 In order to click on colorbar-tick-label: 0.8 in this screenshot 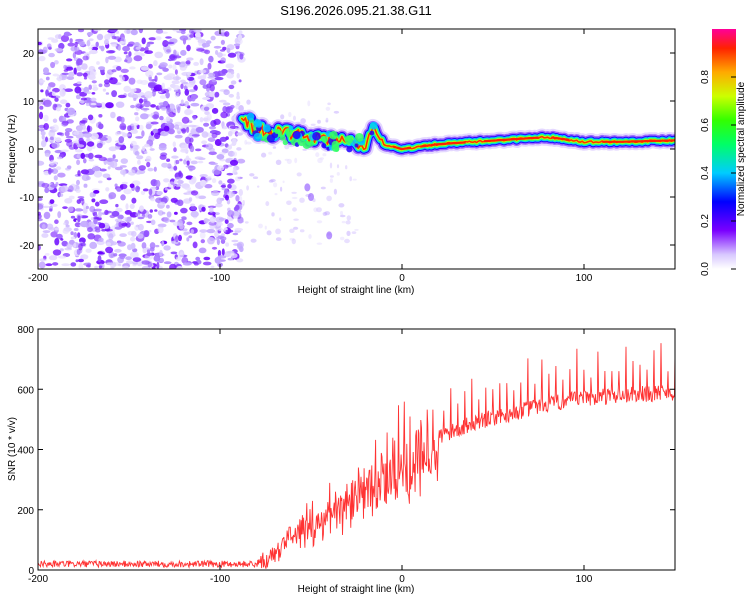, I will do `click(705, 77)`.